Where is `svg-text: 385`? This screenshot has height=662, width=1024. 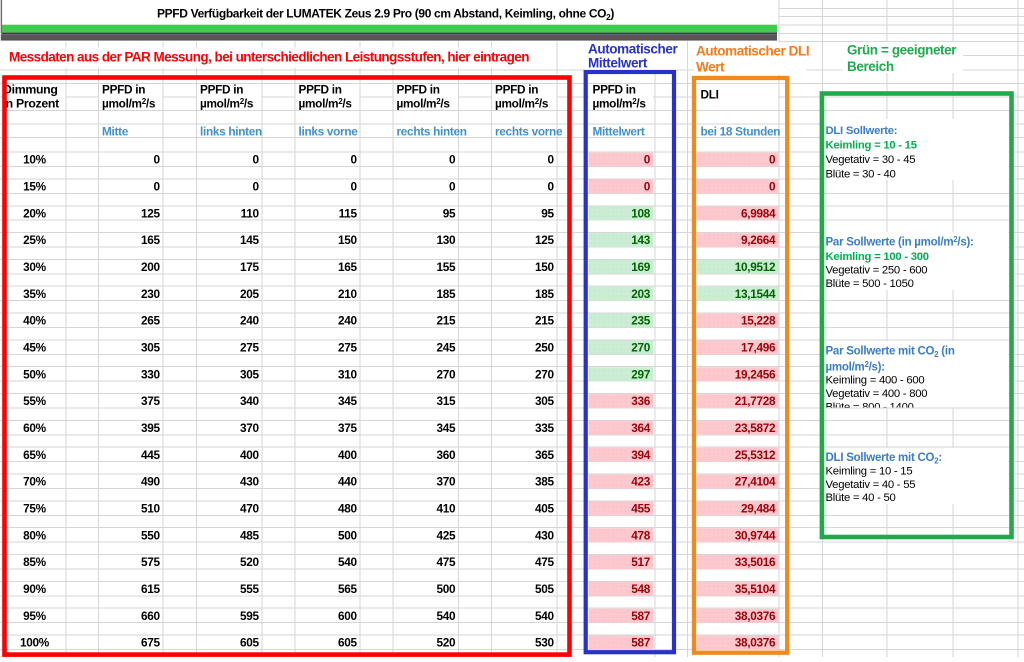 svg-text: 385 is located at coordinates (545, 482).